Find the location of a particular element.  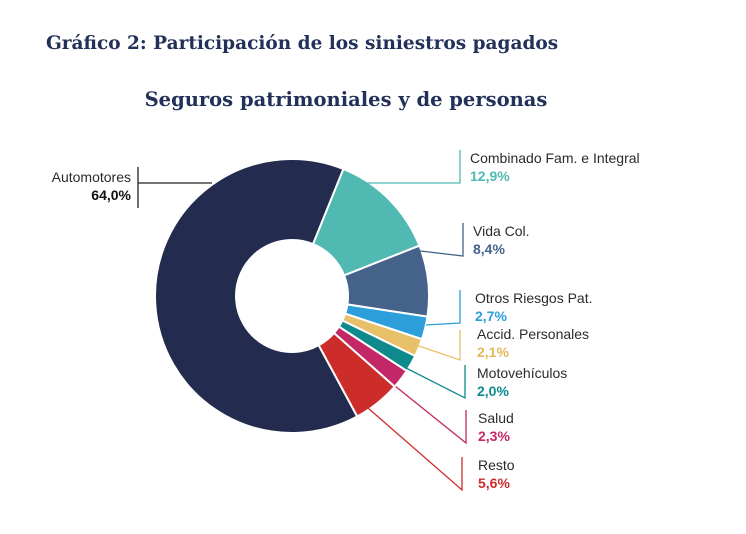

slice-value-automotores: 64,0% is located at coordinates (111, 195).